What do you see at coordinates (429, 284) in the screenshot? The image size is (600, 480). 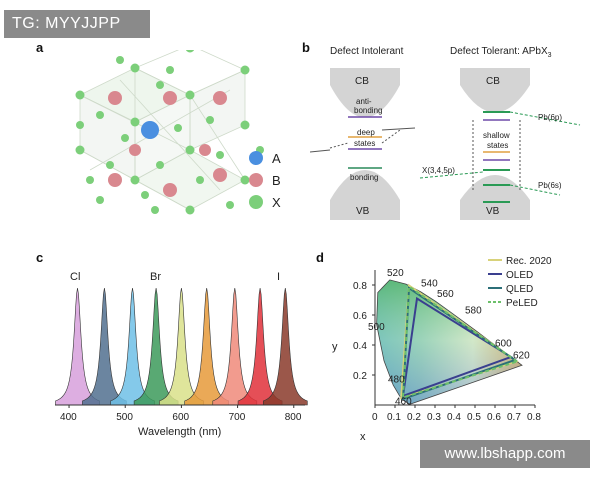 I see `locus-label: 540` at bounding box center [429, 284].